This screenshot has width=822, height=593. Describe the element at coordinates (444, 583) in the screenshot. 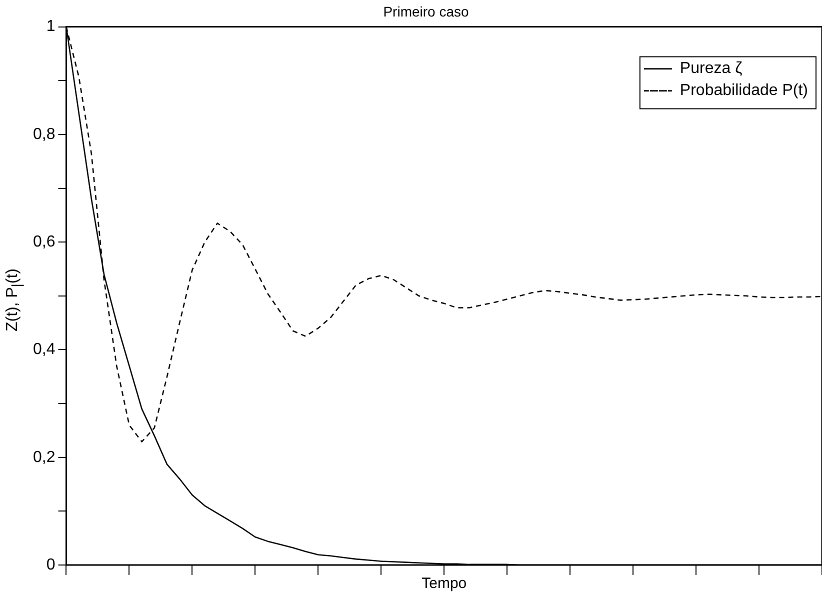

I see `x-axis-title: Tempo` at that location.